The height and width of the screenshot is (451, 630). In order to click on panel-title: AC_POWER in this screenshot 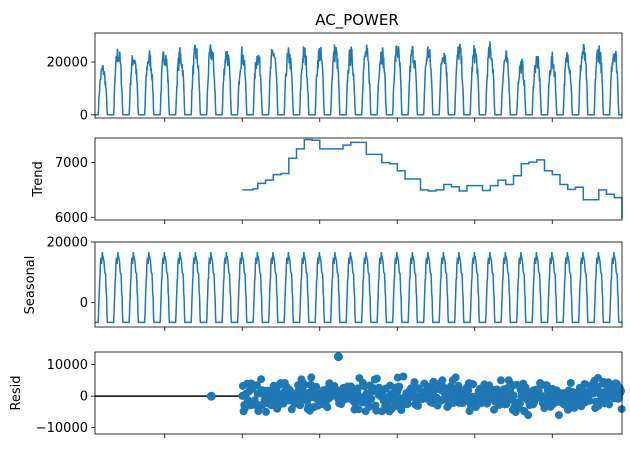, I will do `click(357, 20)`.